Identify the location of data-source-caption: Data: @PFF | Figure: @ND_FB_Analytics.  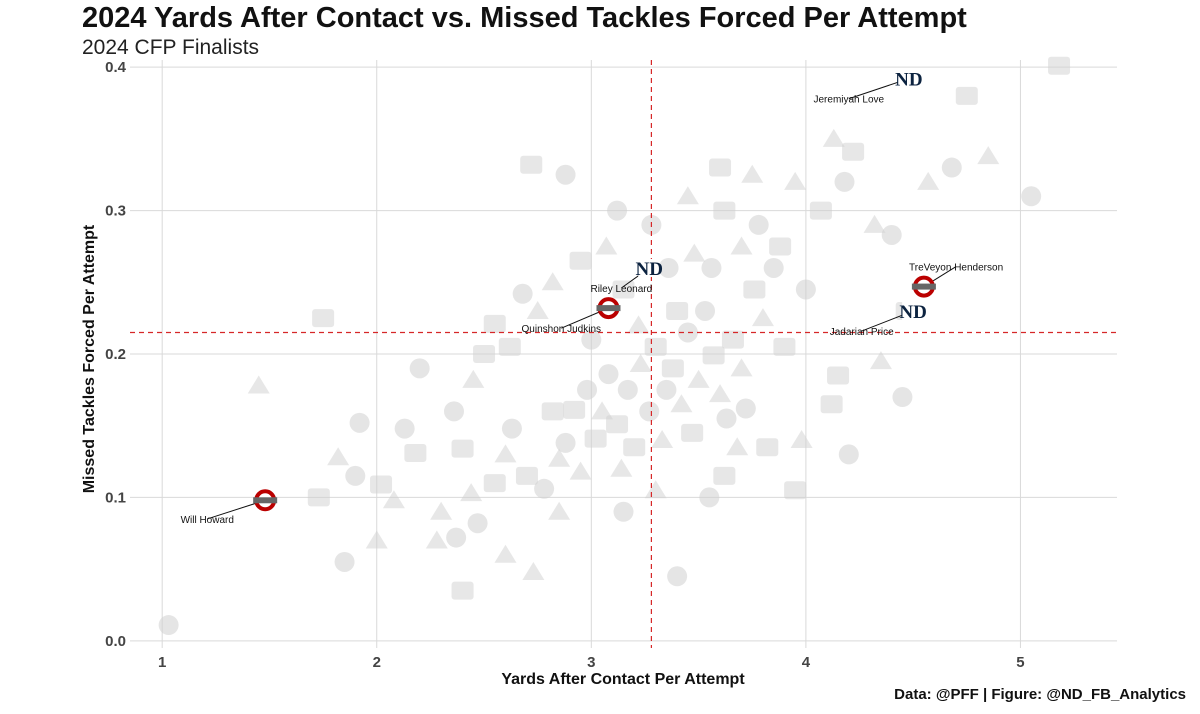
(1040, 694).